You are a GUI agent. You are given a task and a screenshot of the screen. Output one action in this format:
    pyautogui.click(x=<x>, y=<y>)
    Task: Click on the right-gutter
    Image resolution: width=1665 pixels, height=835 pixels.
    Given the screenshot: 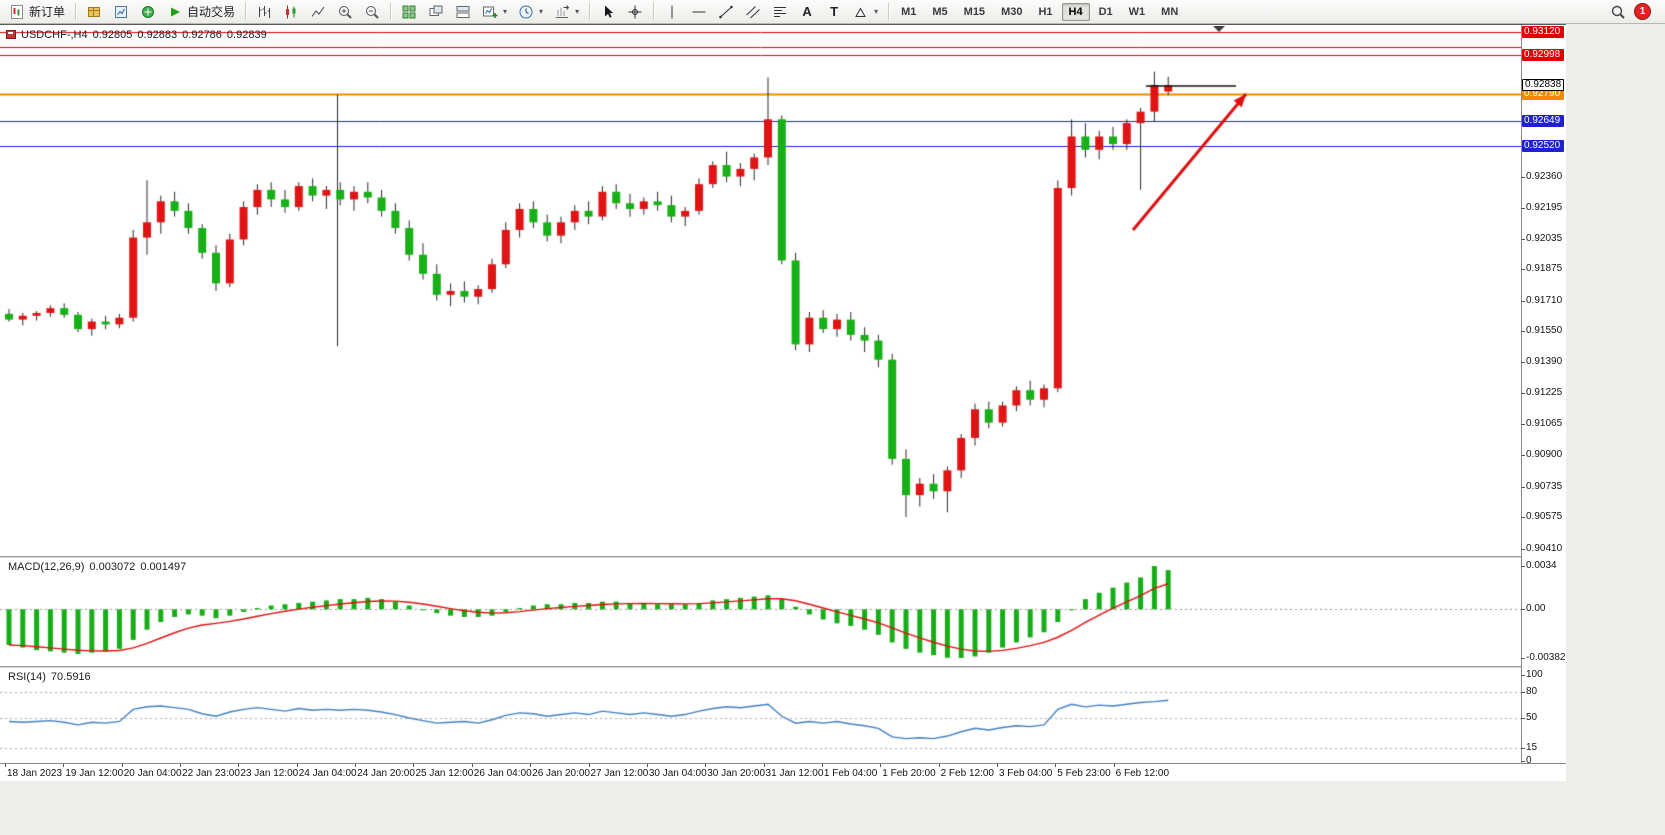 What is the action you would take?
    pyautogui.click(x=1615, y=429)
    